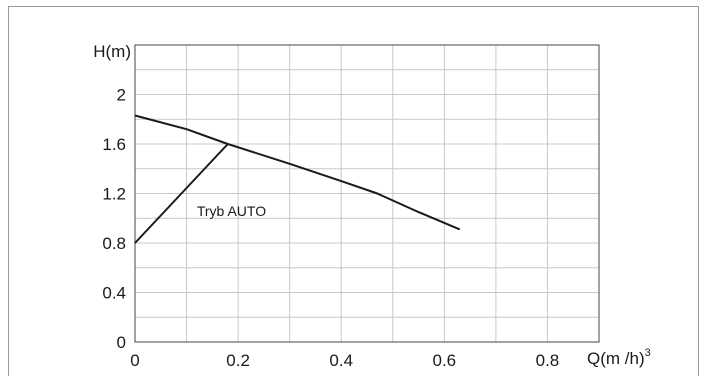 The image size is (707, 376). I want to click on y-tick-label: 2, so click(121, 95).